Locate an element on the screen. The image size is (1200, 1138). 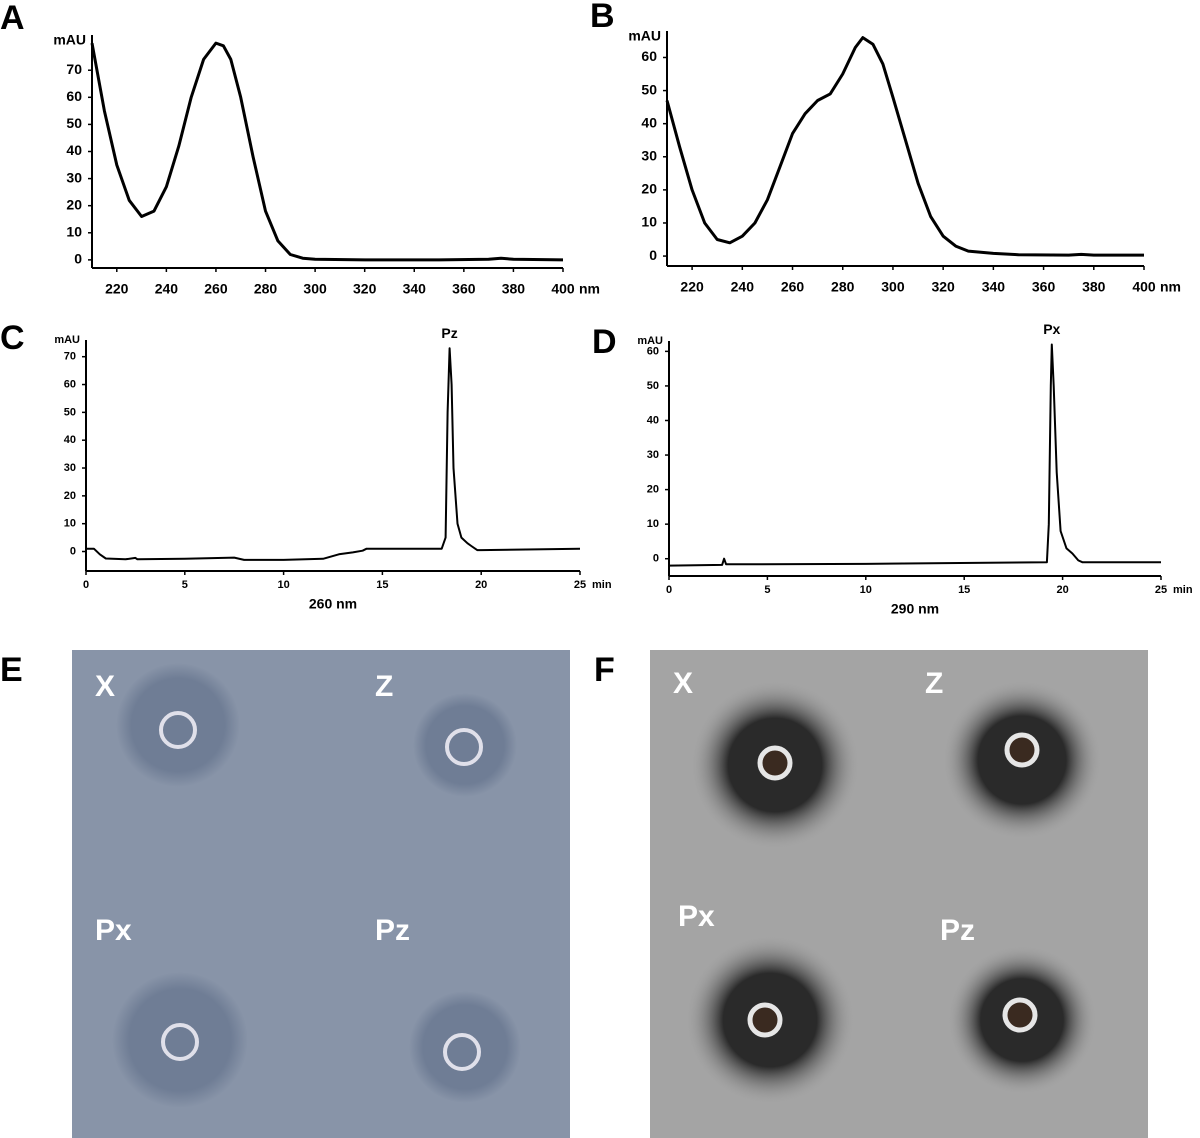
panel-letter: A is located at coordinates (12, 18).